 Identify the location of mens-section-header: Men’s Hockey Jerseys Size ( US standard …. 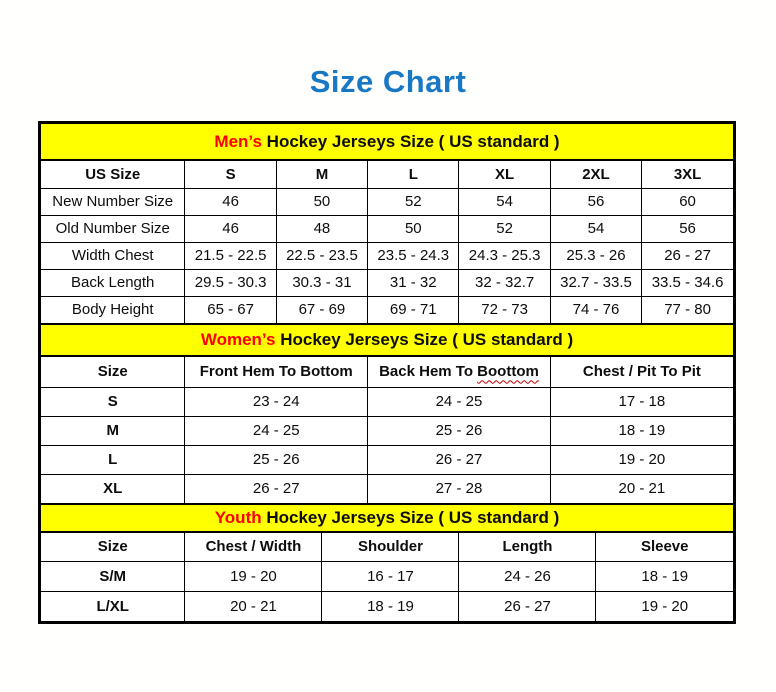
(387, 142).